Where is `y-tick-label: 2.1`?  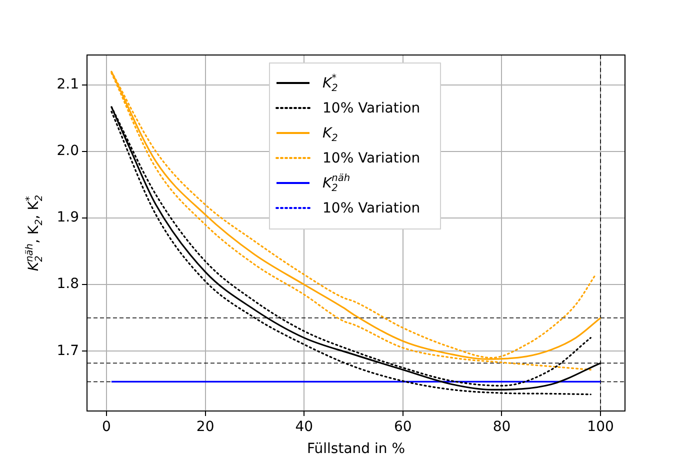
y-tick-label: 2.1 is located at coordinates (67, 84).